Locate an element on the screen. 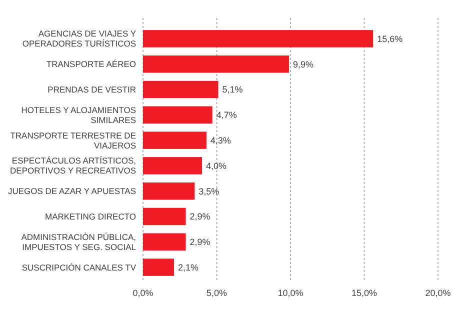 This screenshot has height=320, width=468. data-label: 9,9% is located at coordinates (303, 64).